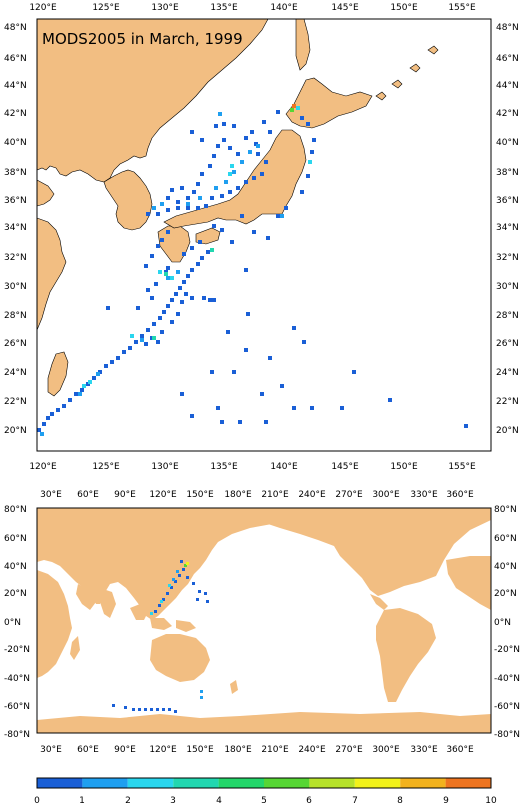 Image resolution: width=529 pixels, height=808 pixels. What do you see at coordinates (82, 801) in the screenshot?
I see `colorbar-label: 1` at bounding box center [82, 801].